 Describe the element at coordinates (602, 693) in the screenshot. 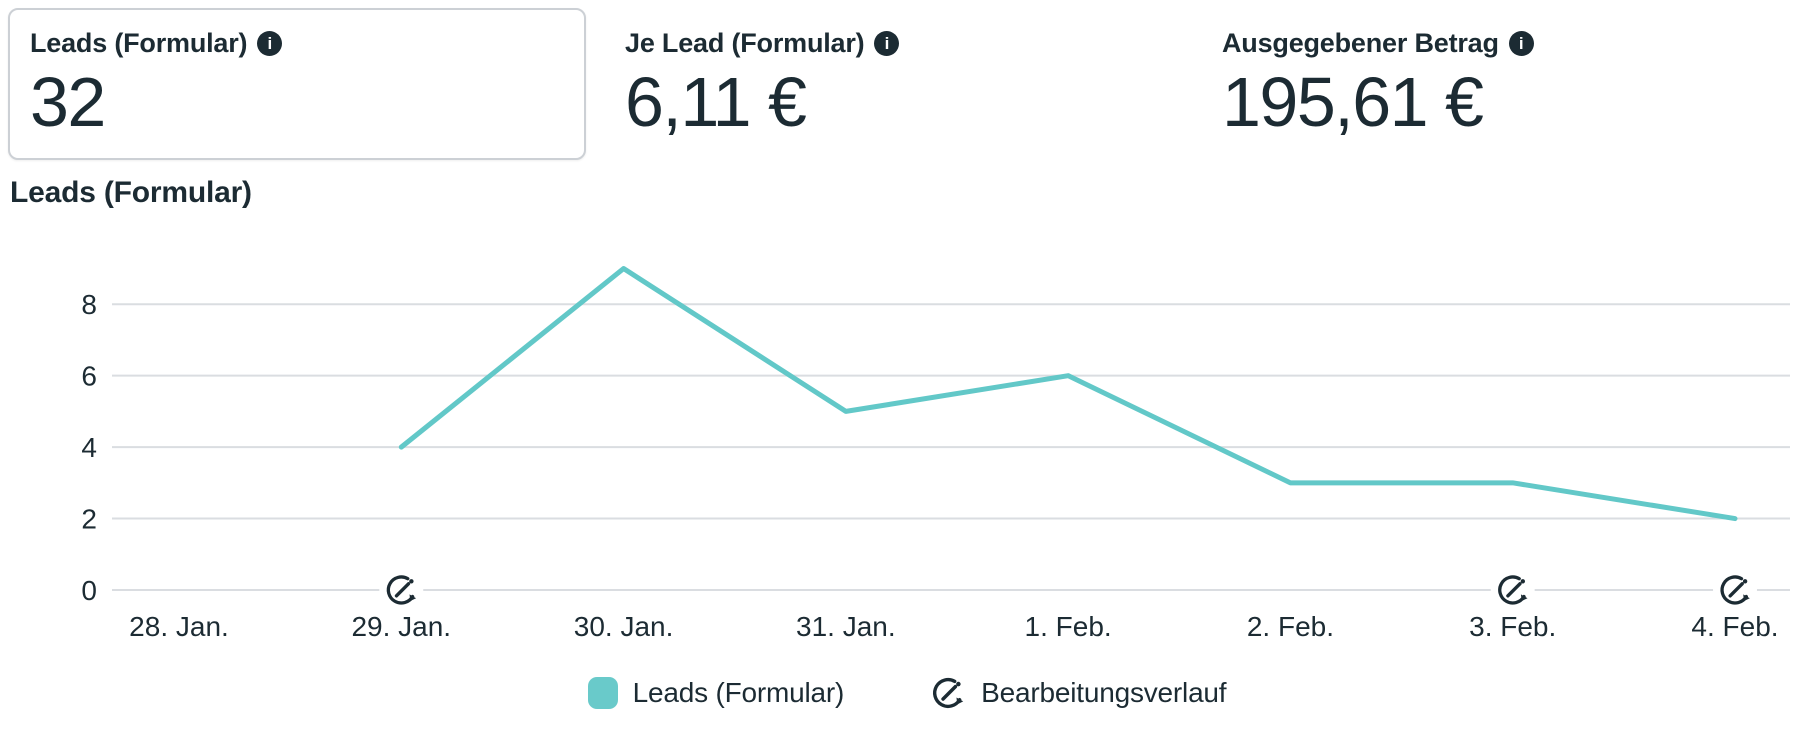

I see `series-swatch` at that location.